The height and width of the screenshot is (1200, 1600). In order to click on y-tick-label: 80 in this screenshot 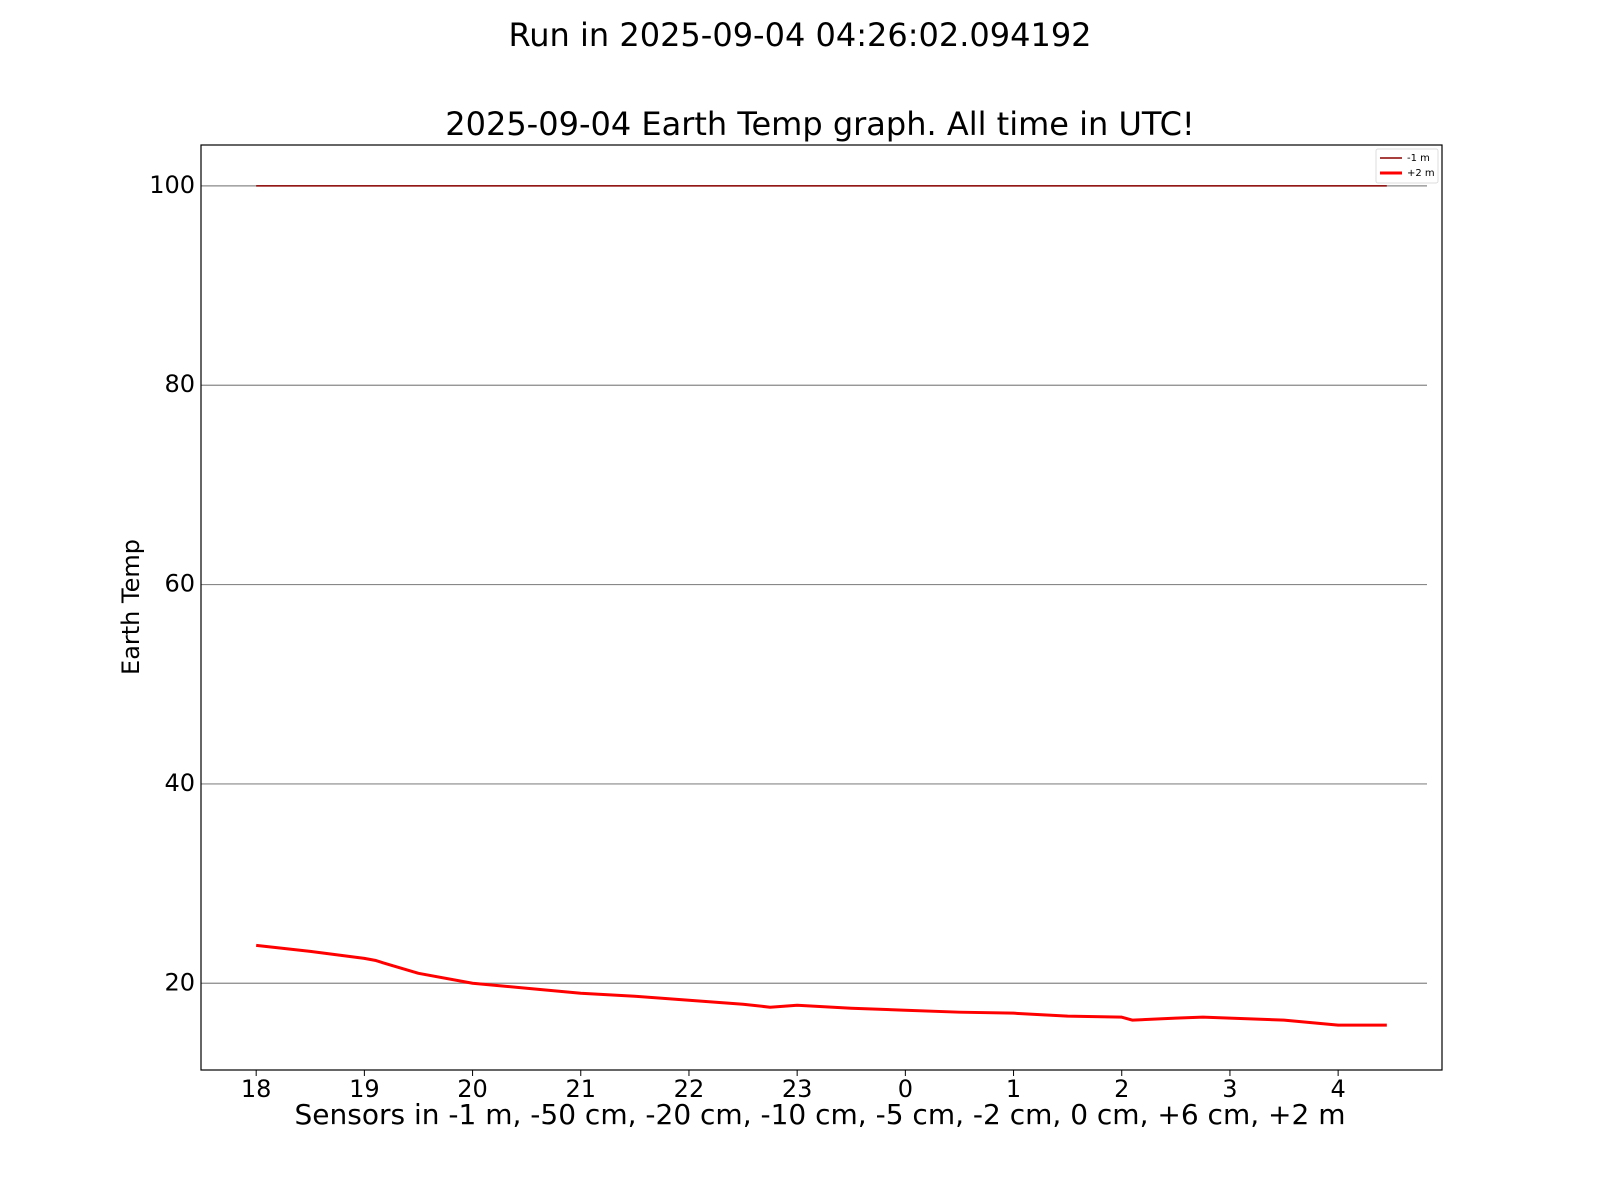, I will do `click(179, 384)`.